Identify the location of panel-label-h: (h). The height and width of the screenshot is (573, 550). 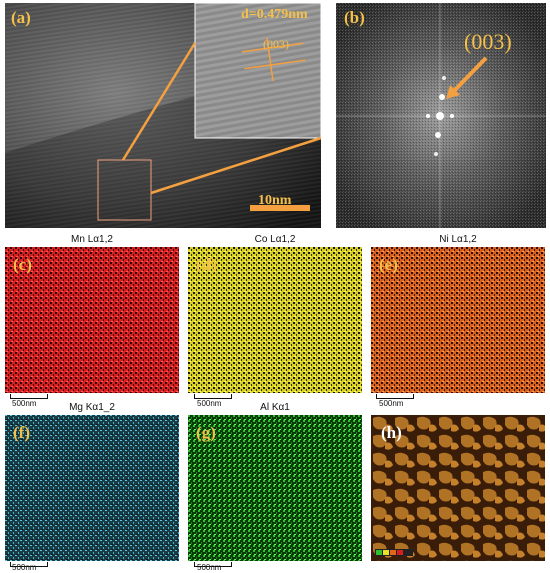
(391, 432).